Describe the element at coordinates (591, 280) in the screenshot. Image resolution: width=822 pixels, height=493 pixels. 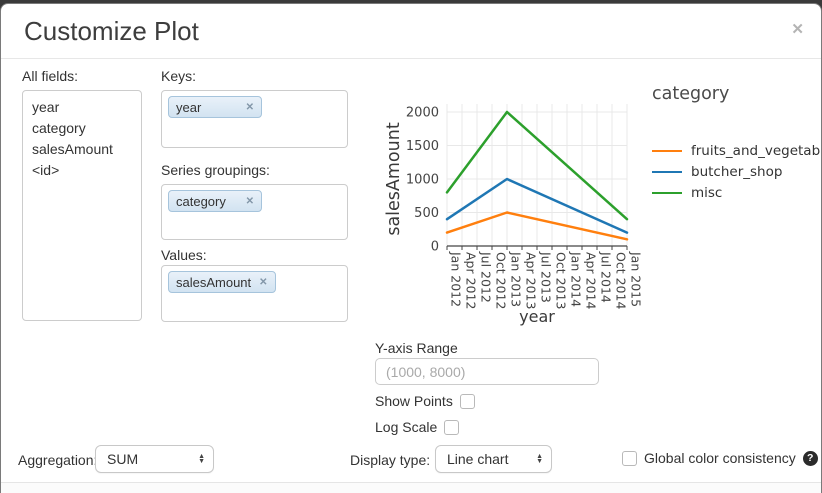
I see `x-tick-label: Apr 2014` at that location.